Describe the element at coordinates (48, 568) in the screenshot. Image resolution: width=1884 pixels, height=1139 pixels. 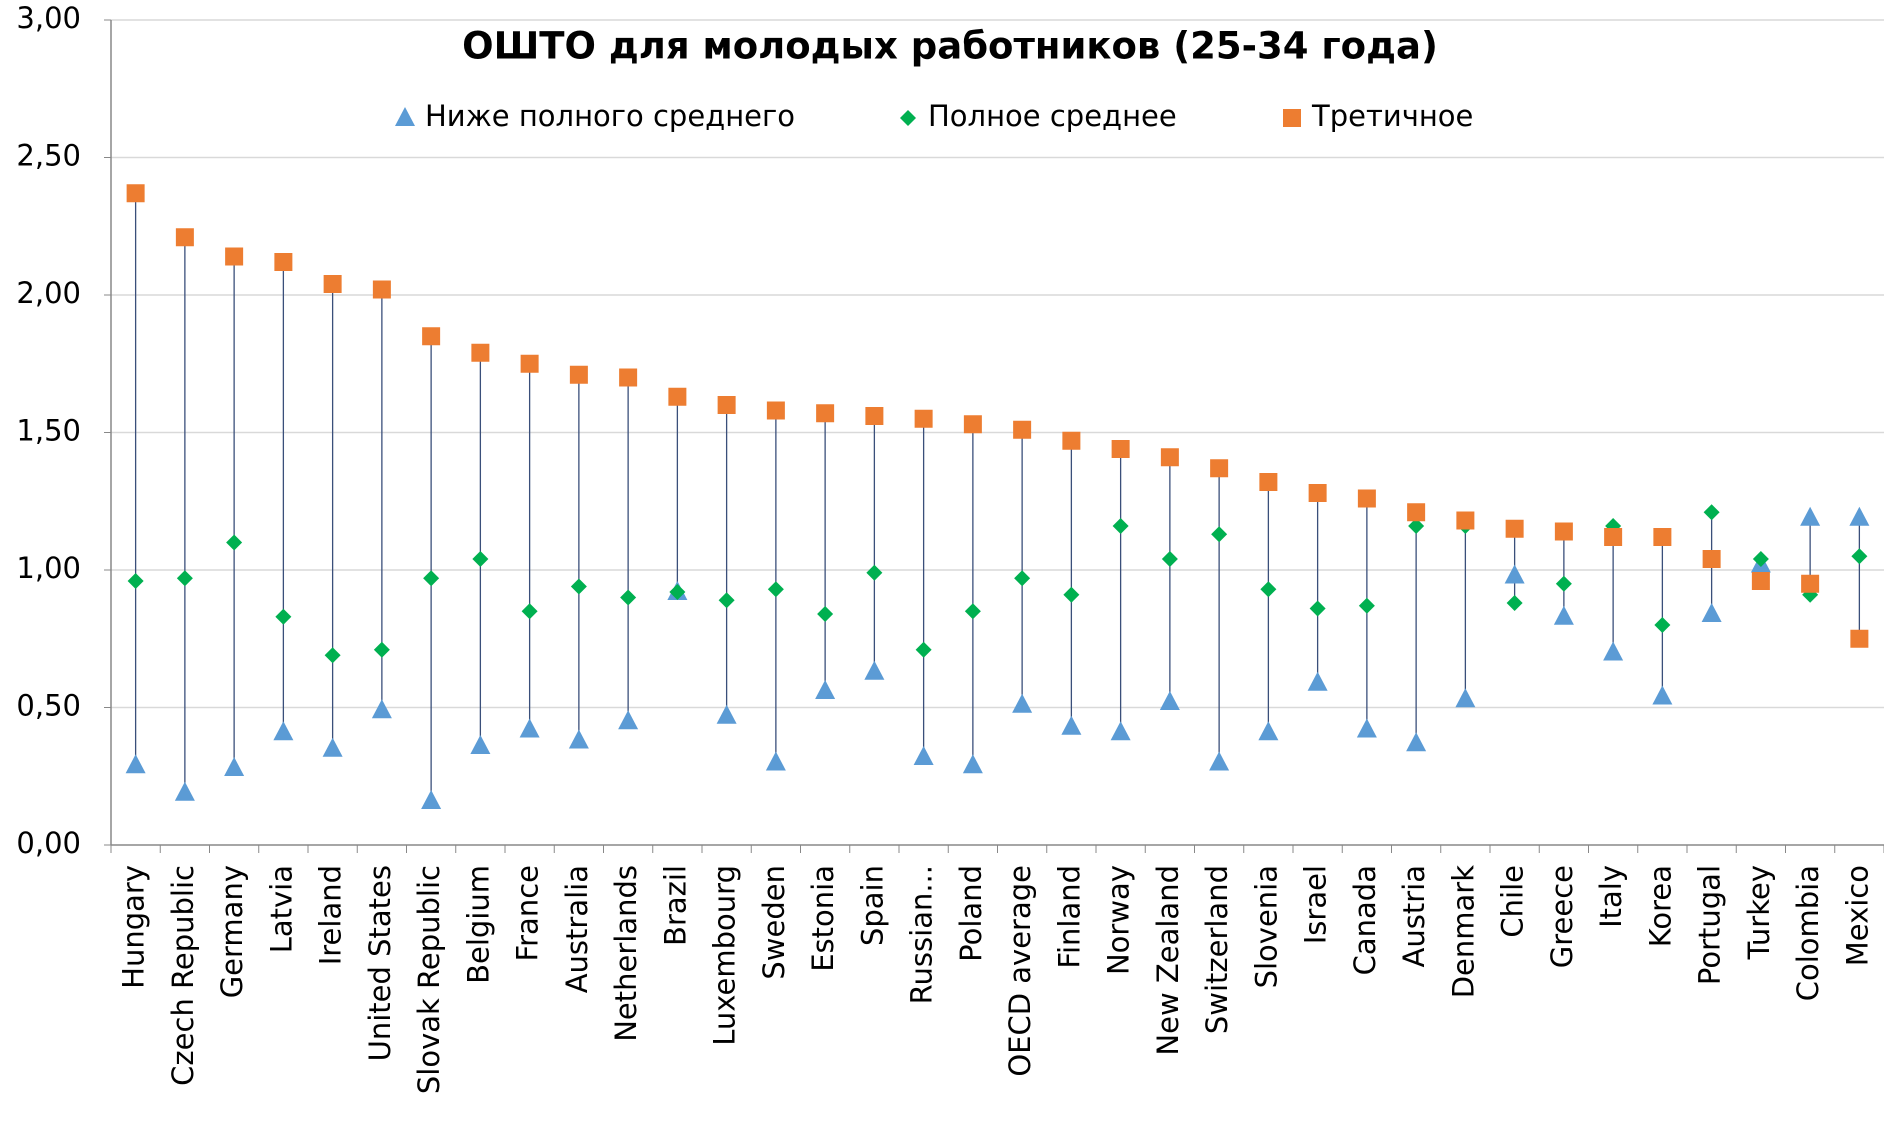
I see `y-tick-label: 1,00` at that location.